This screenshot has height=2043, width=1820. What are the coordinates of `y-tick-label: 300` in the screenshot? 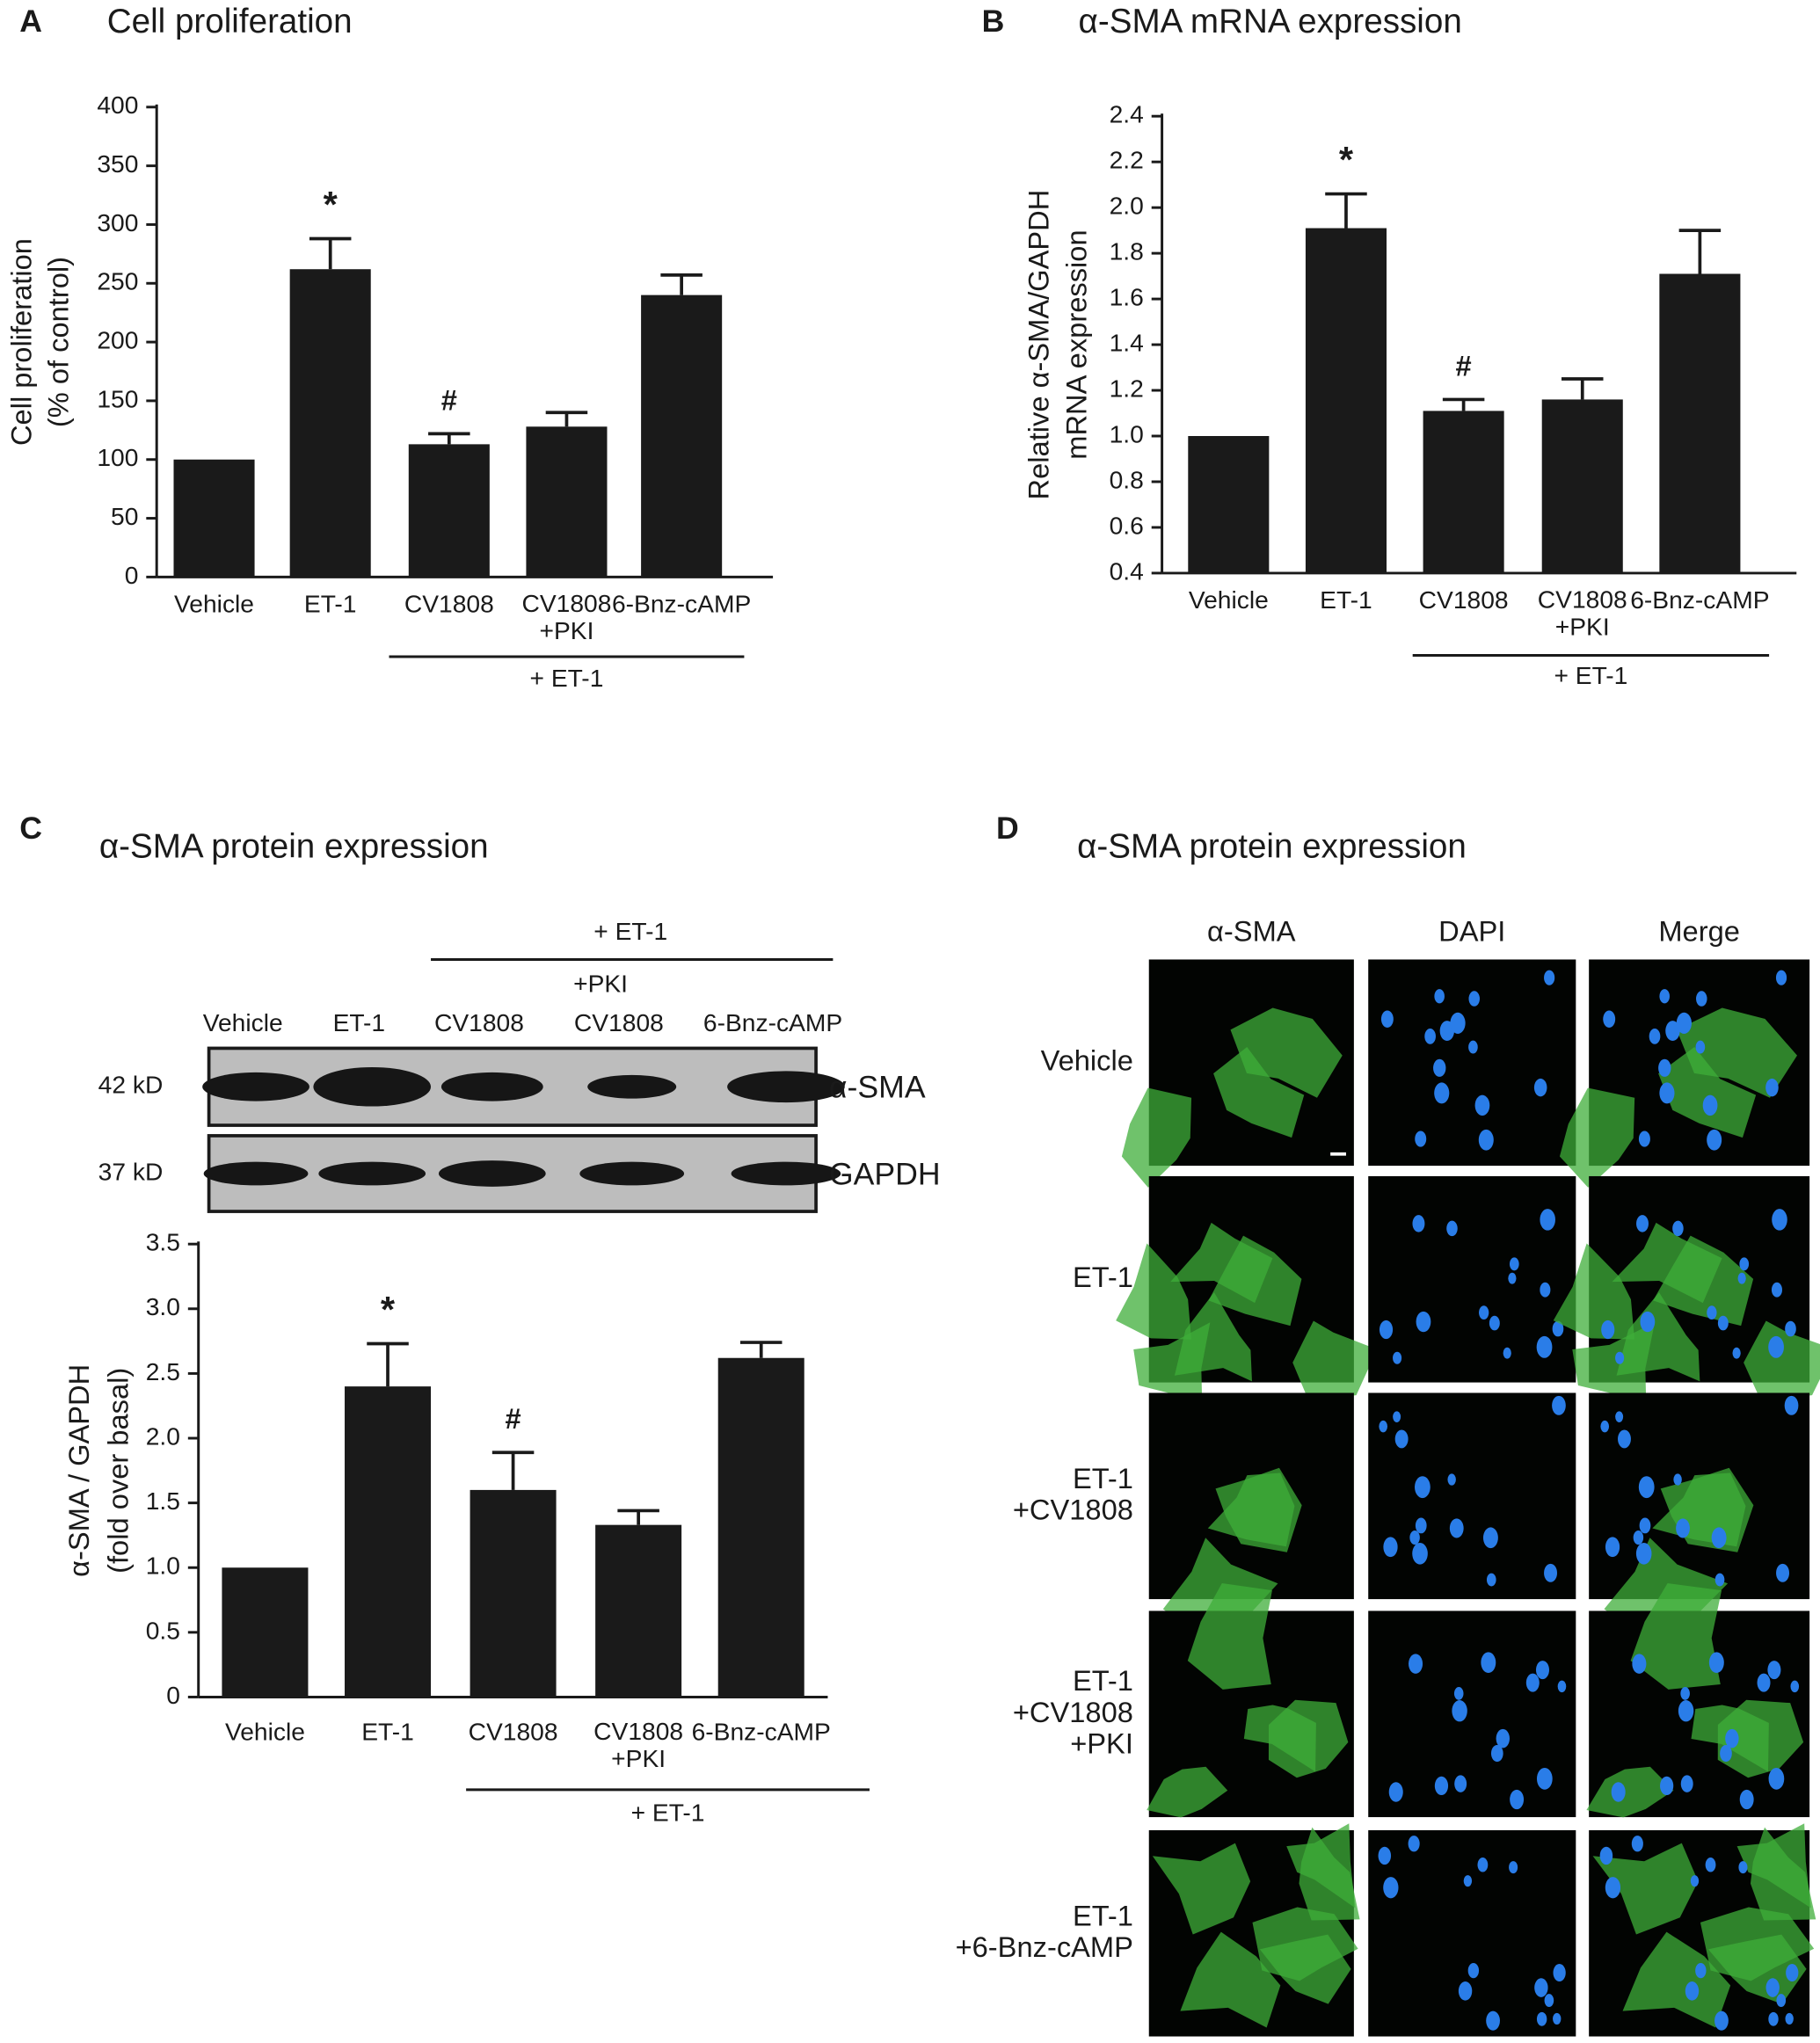 It's located at (118, 222).